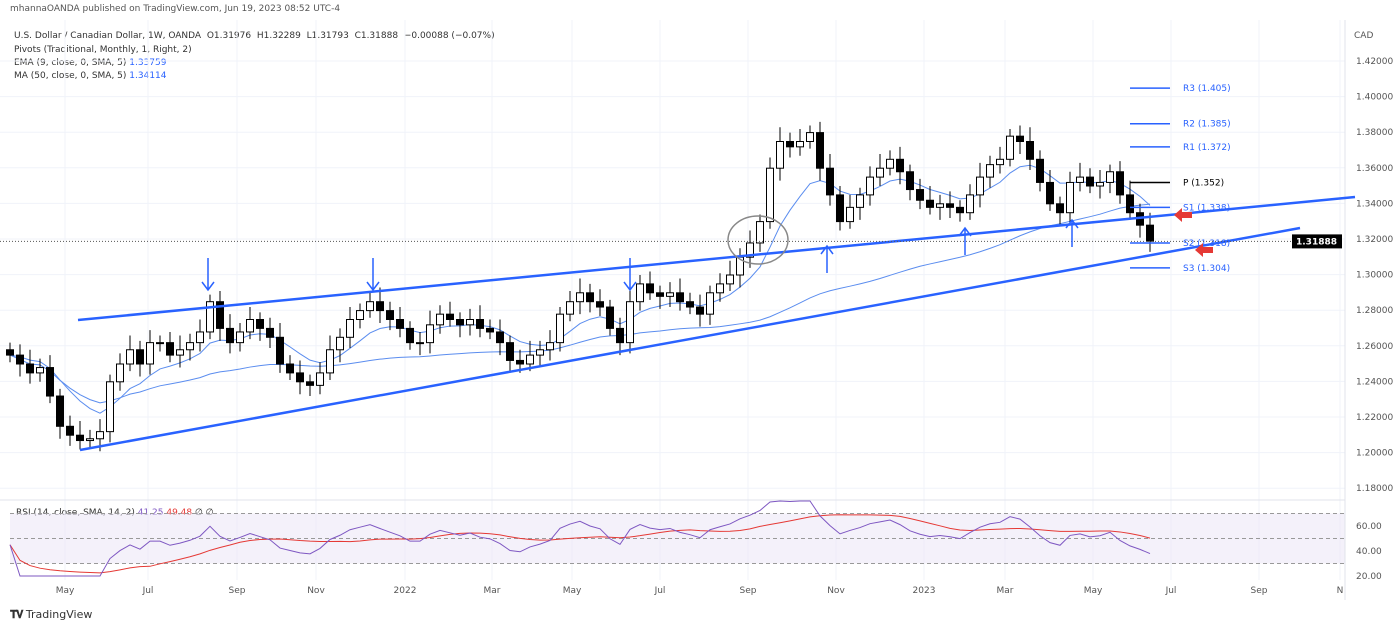  I want to click on pivot-label: P (1.352), so click(1203, 183).